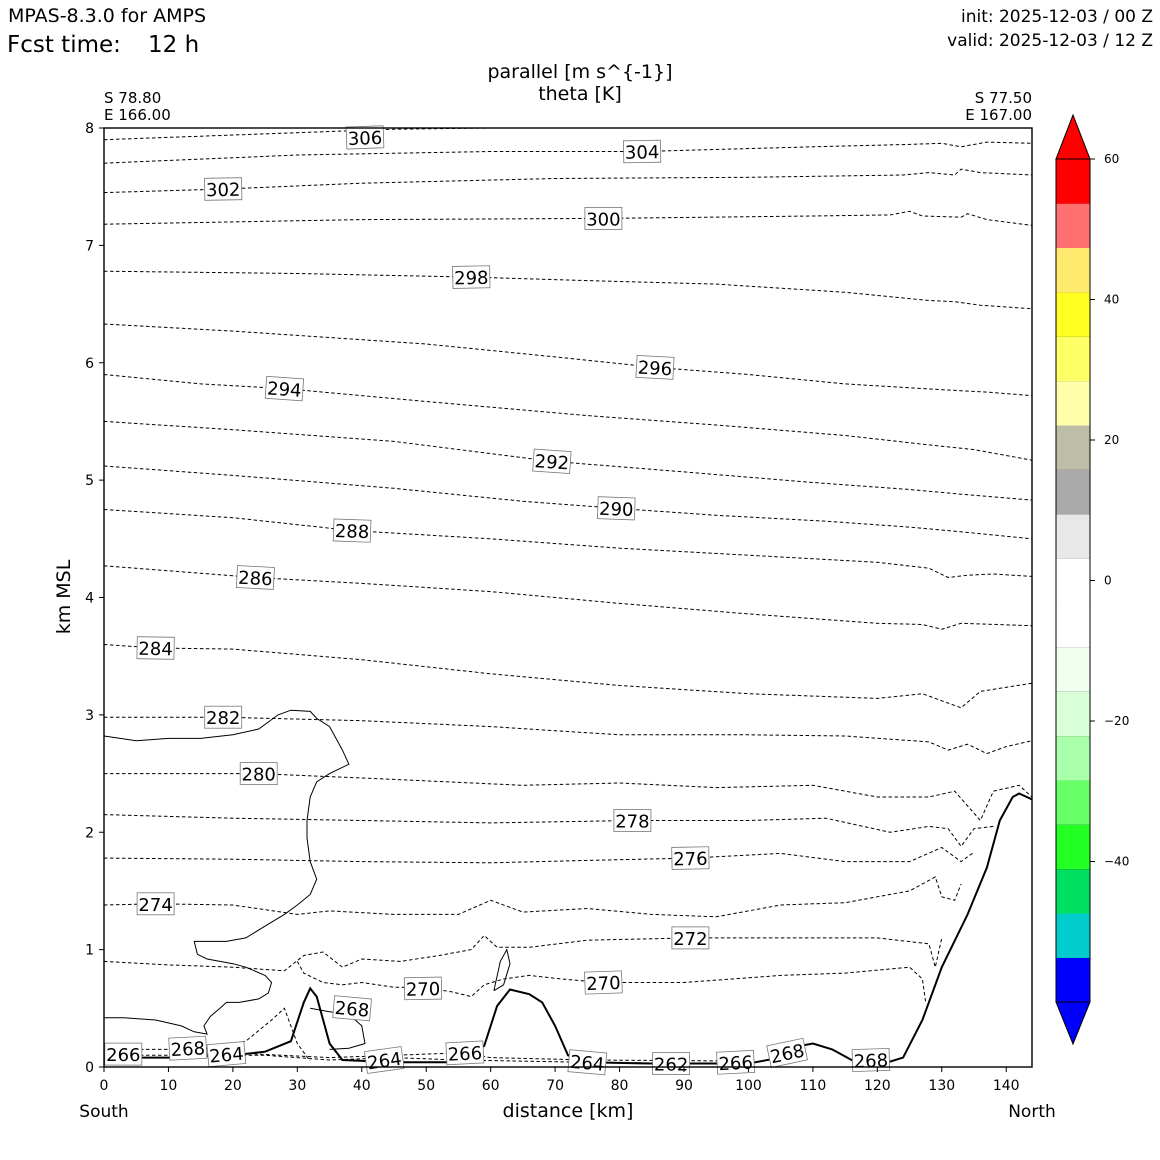  What do you see at coordinates (579, 72) in the screenshot?
I see `chart-title-line1: parallel [m s^{-1}]` at bounding box center [579, 72].